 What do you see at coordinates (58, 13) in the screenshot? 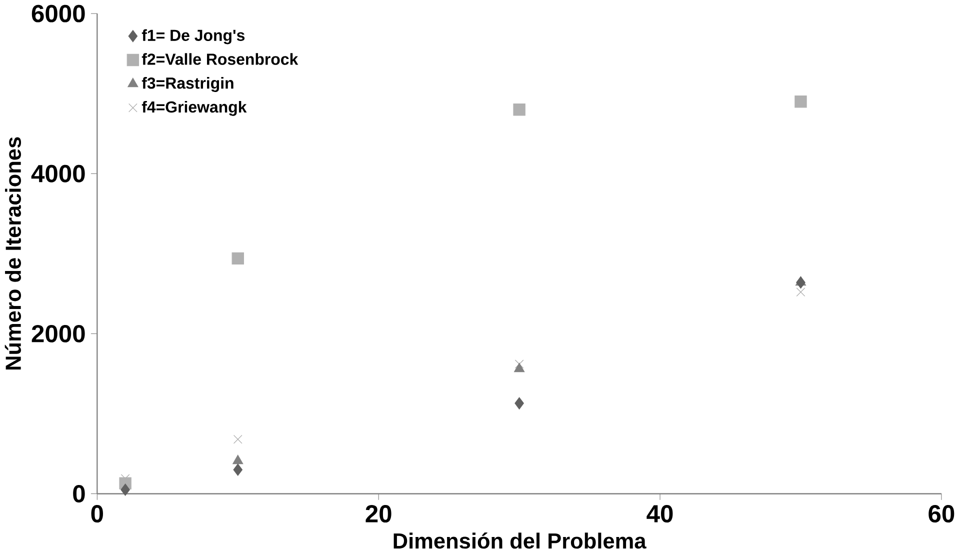
I see `y-tick-label: 6000` at bounding box center [58, 13].